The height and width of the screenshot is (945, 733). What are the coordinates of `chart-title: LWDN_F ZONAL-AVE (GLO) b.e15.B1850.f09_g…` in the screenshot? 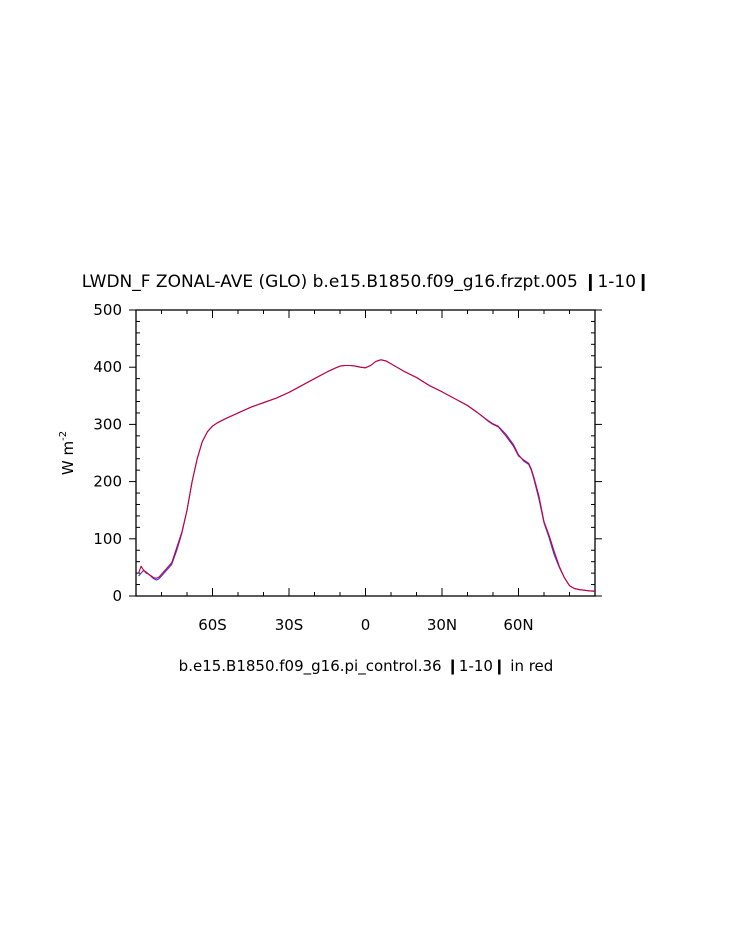 It's located at (366, 282).